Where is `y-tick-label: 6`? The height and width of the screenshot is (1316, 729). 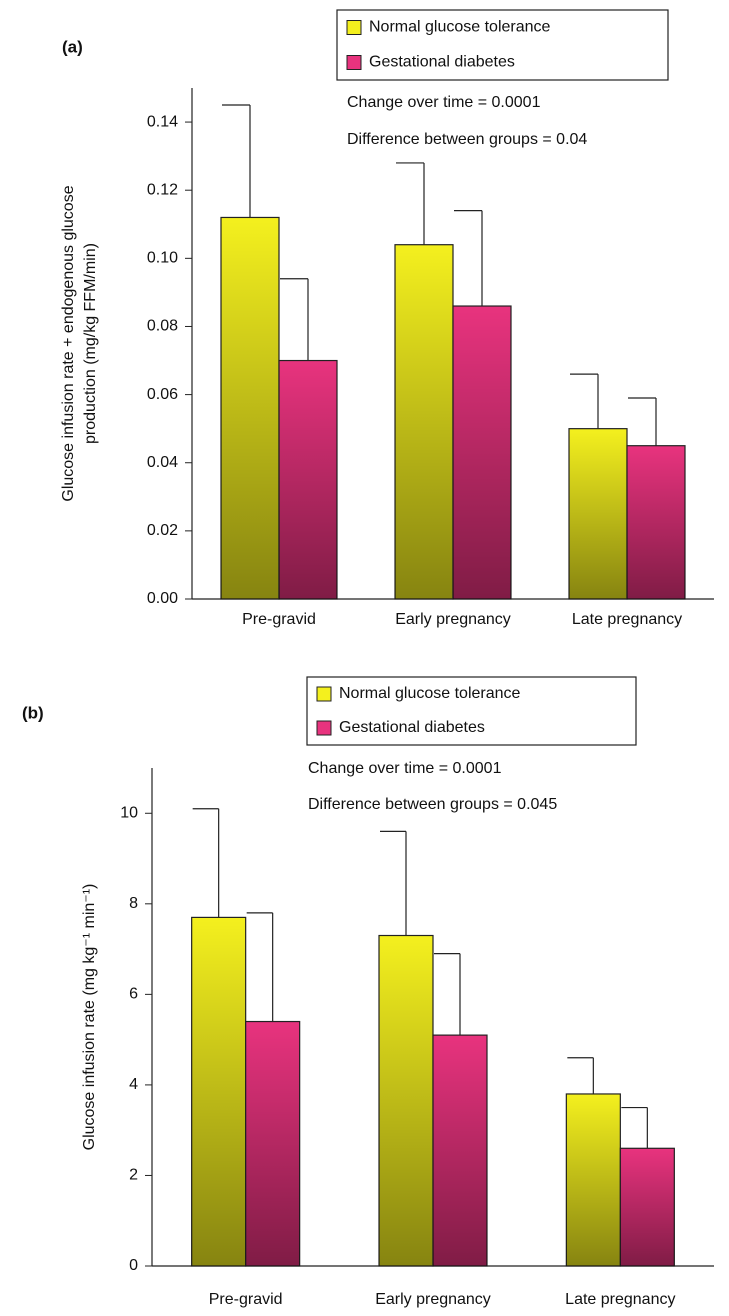
y-tick-label: 6 is located at coordinates (133, 994).